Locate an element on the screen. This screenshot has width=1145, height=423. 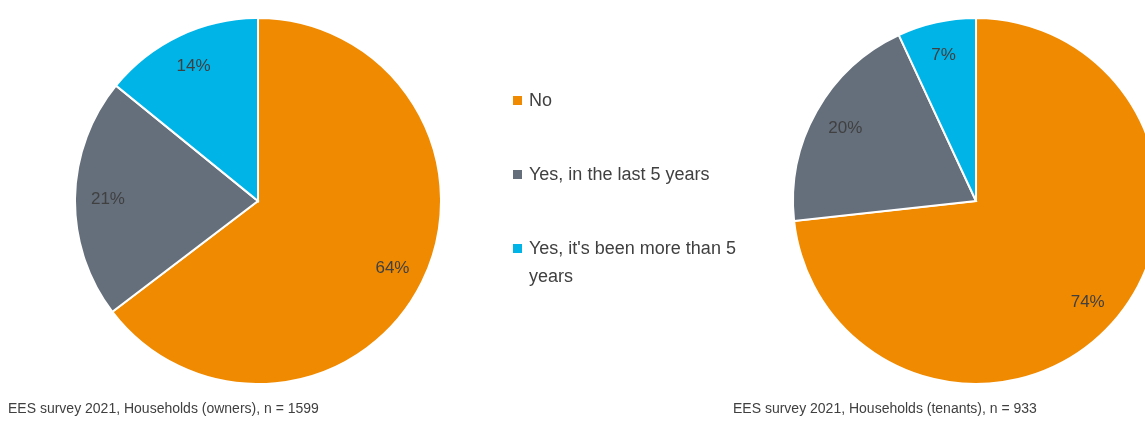
data-label: 14% is located at coordinates (193, 66).